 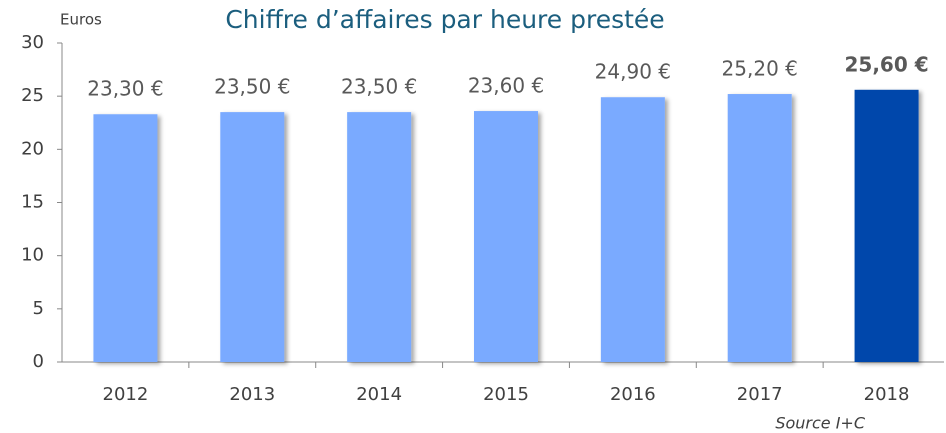 I want to click on y-tick-label: 10, so click(x=32, y=255).